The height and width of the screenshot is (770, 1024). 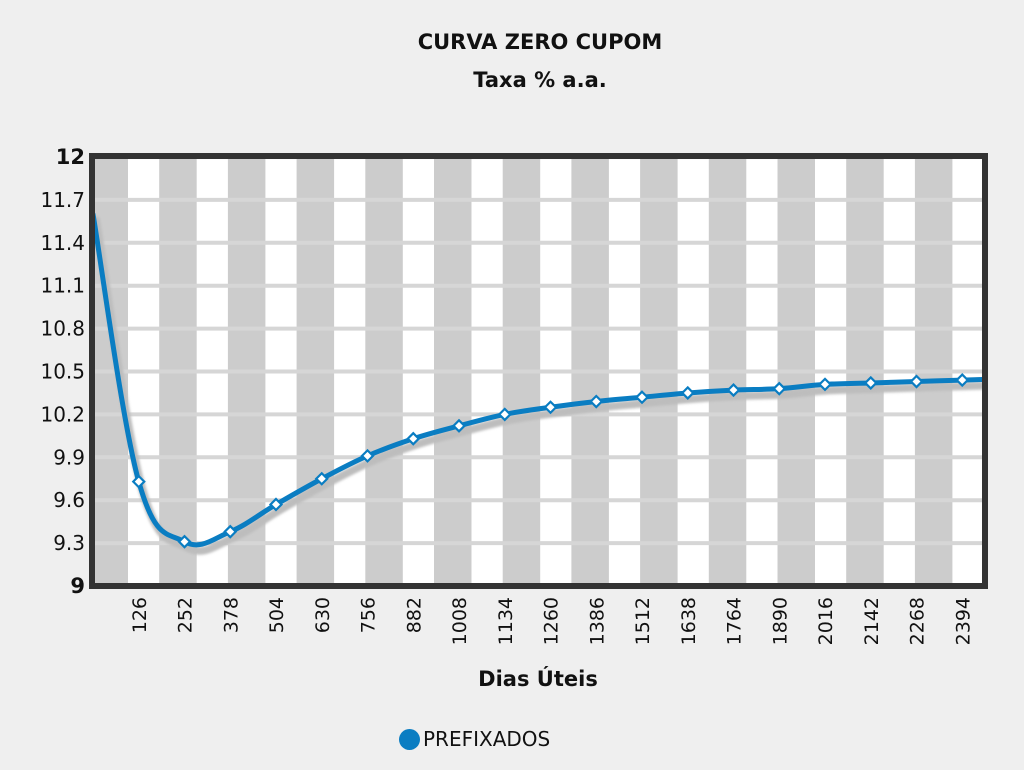 I want to click on y-axis-ticks: 12 11.7 11.4 11.1 10.8 10.5 10.2 9.9 9.6 9.3 9, so click(x=62, y=371).